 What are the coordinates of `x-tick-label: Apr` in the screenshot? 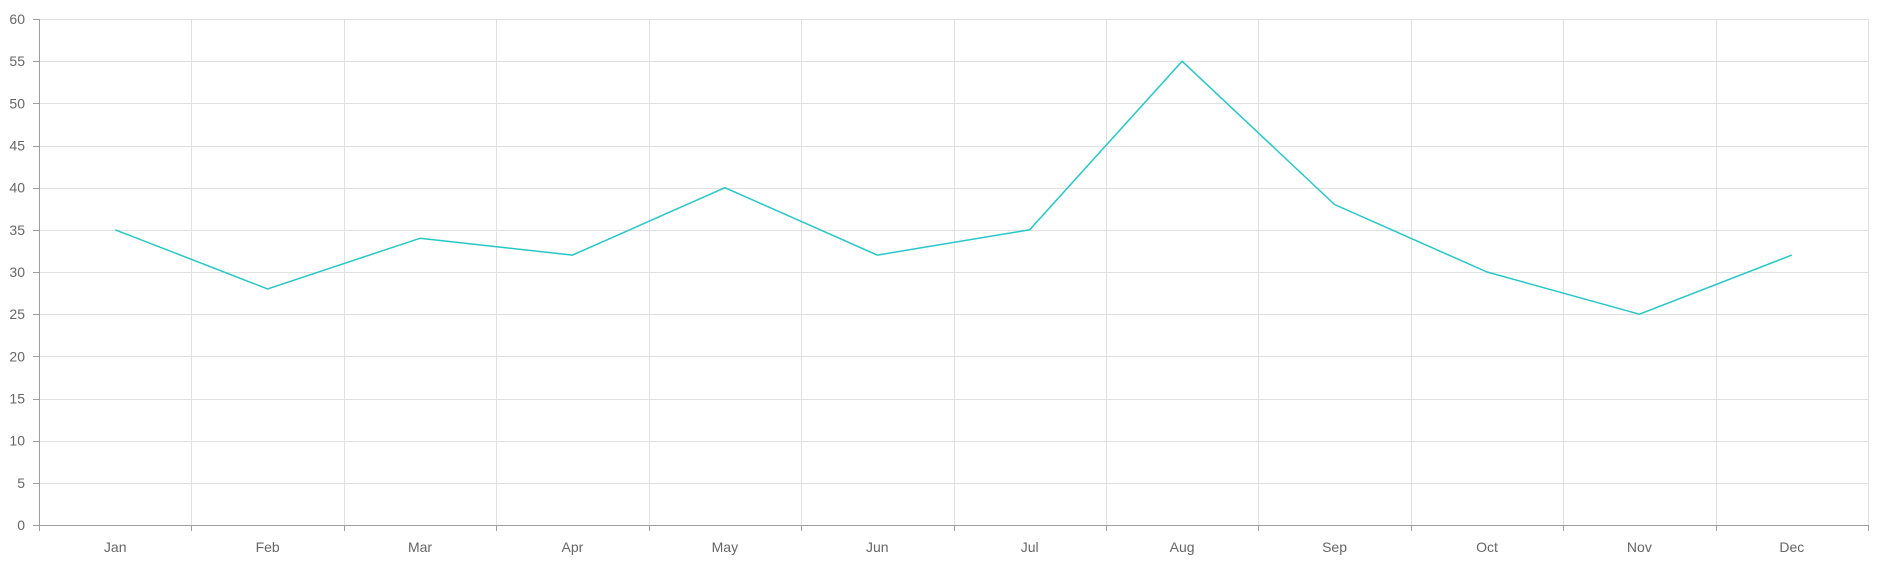 It's located at (573, 547).